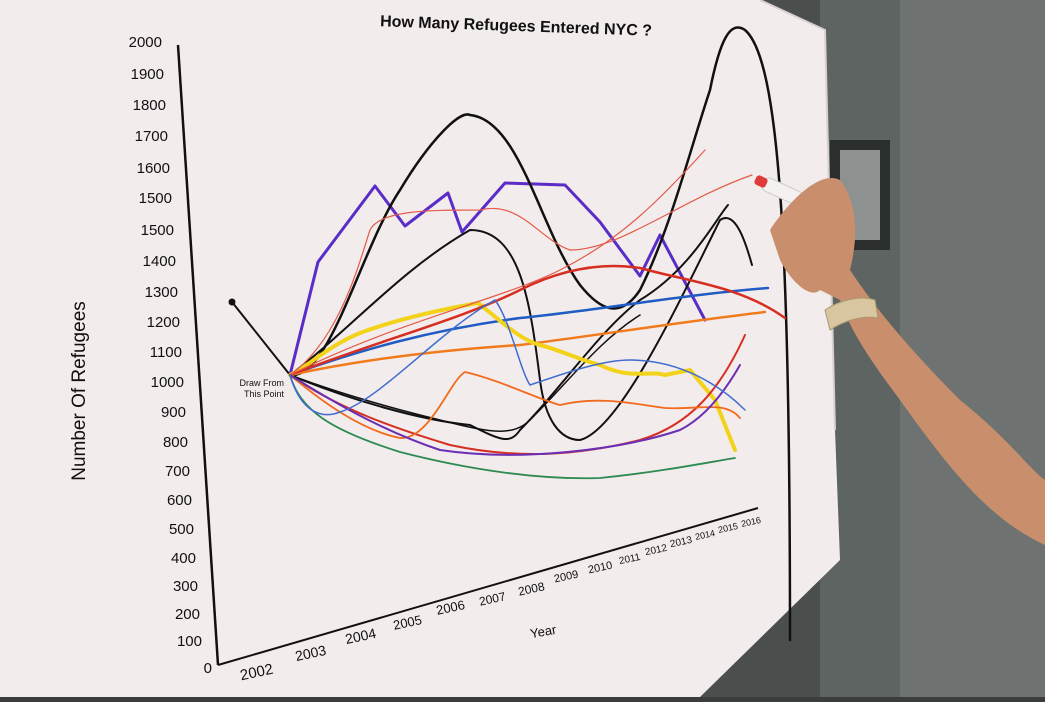 The image size is (1045, 702). I want to click on y-tick: 1700, so click(151, 136).